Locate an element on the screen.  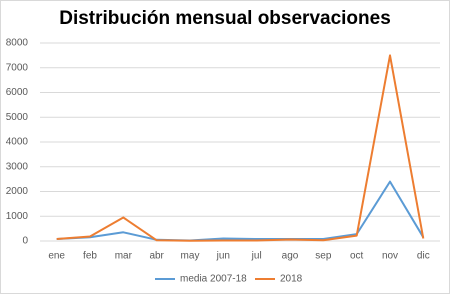
legend-label: media 2007-18 is located at coordinates (213, 279).